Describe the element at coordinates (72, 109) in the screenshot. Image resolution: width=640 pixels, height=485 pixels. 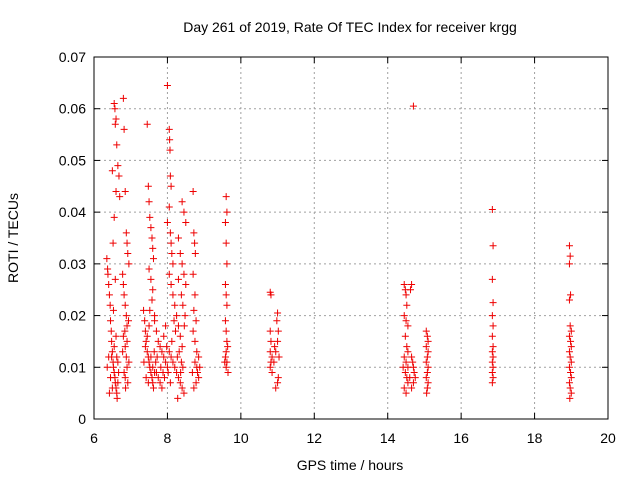
I see `y-tick-label: 0.06` at that location.